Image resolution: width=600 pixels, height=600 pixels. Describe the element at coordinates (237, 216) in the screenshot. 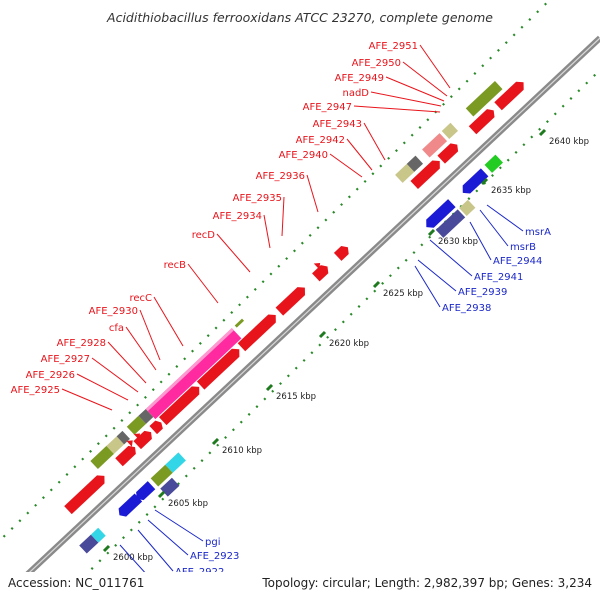

I see `gene-label-upper: AFE_2934` at that location.